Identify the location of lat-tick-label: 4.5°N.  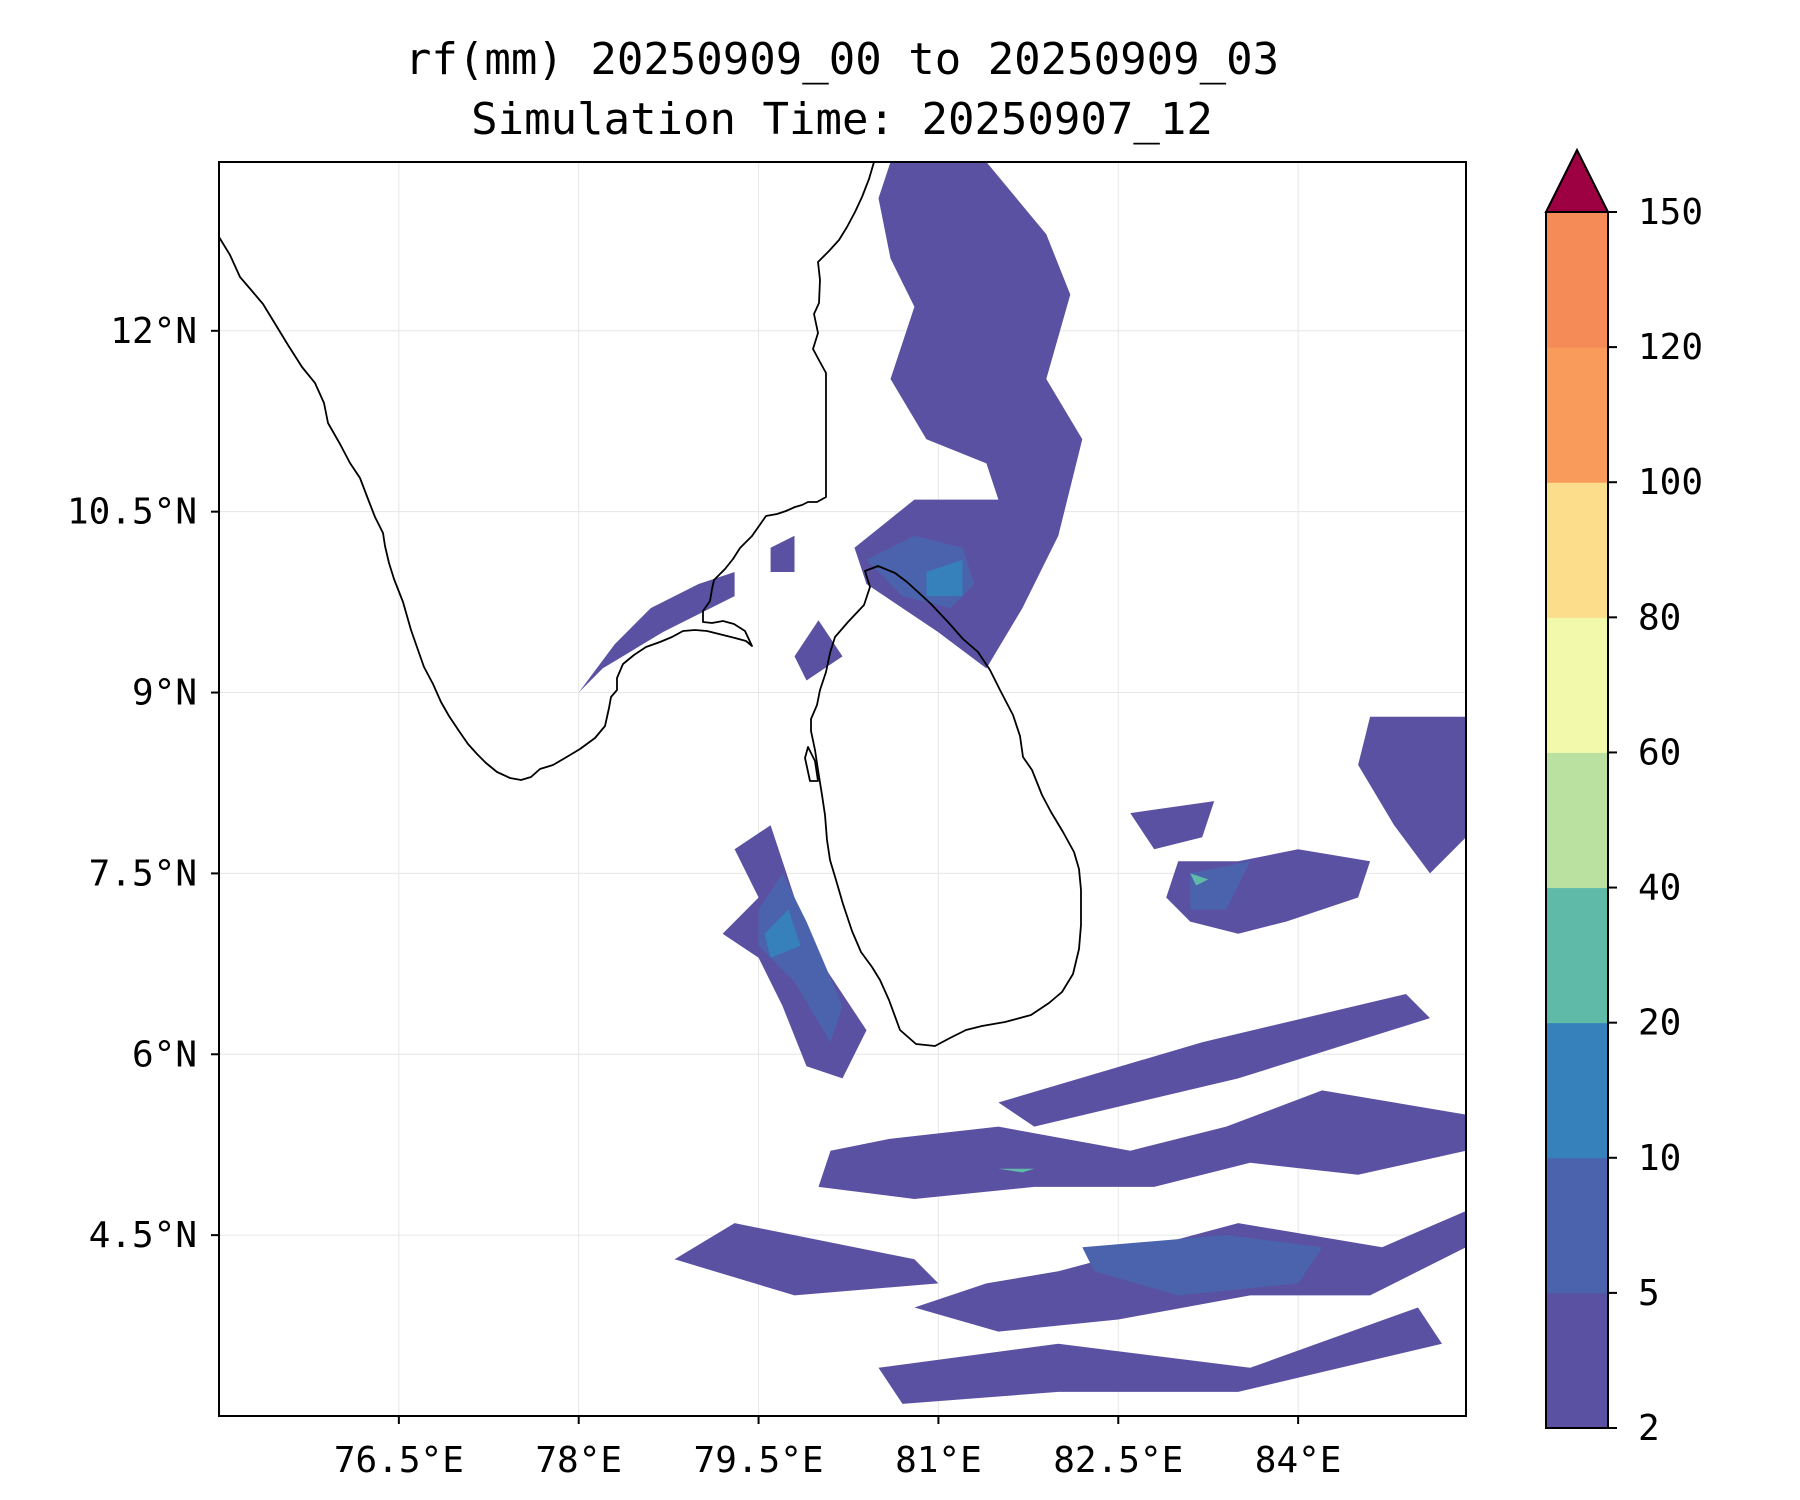
(143, 1235).